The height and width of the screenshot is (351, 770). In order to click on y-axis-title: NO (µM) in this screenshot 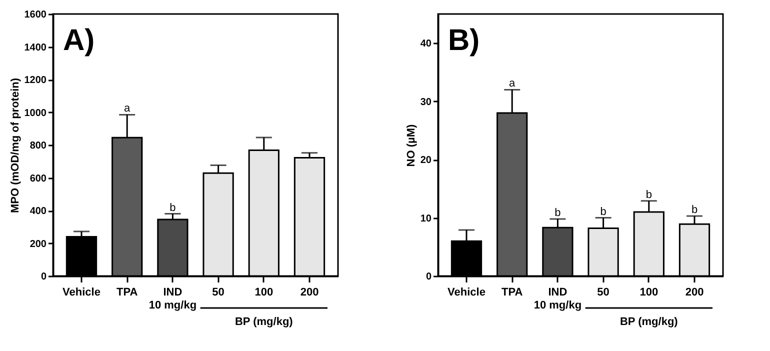, I will do `click(411, 145)`.